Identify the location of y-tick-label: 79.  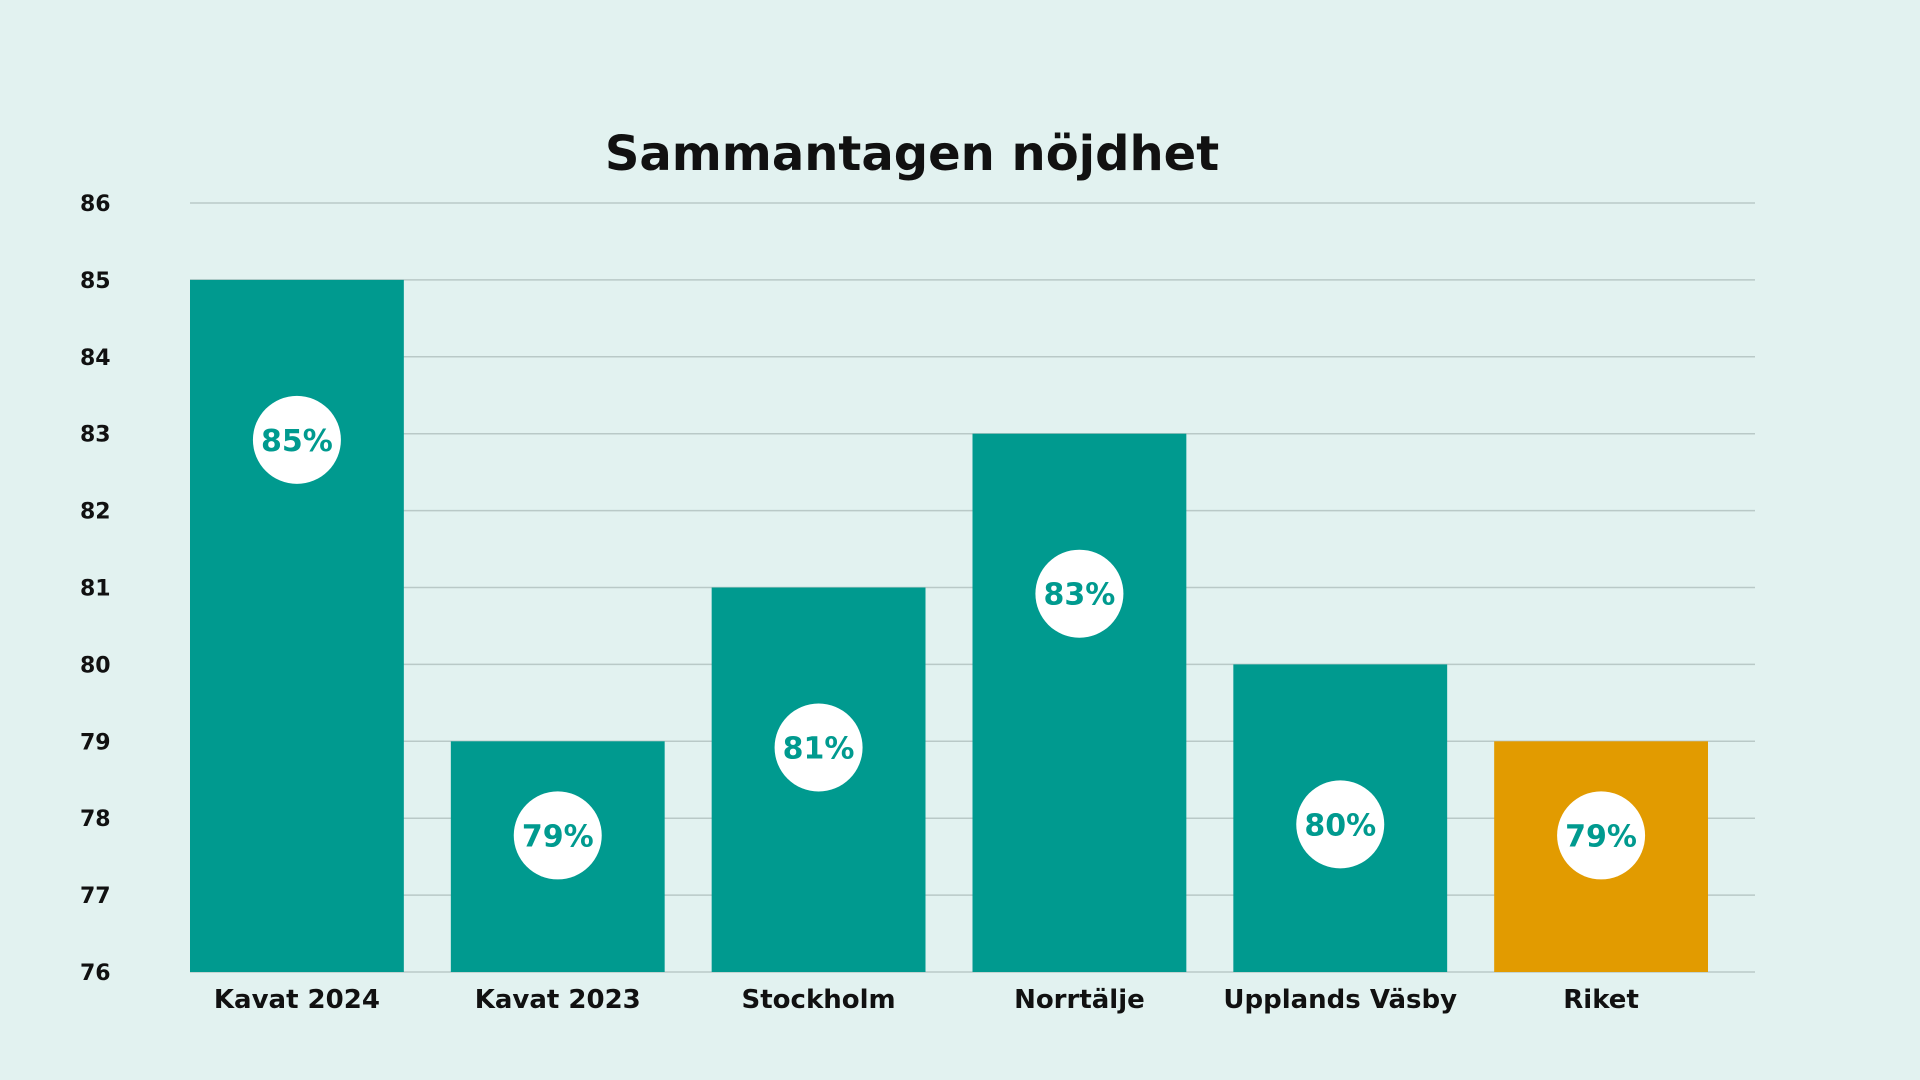
(95, 742).